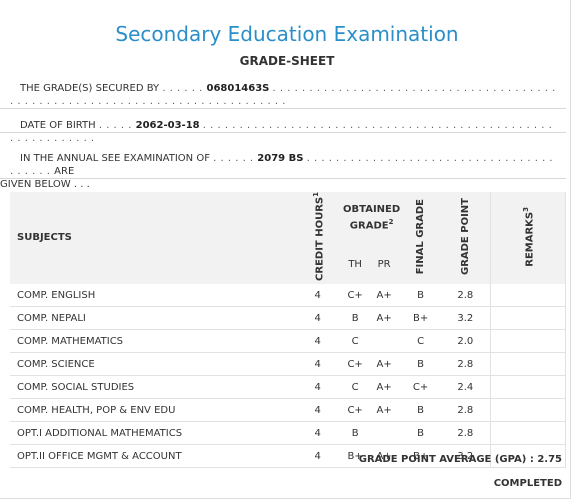 Image resolution: width=577 pixels, height=502 pixels. Describe the element at coordinates (76, 387) in the screenshot. I see `subject-cell: COMP. SOCIAL STUDIES` at that location.